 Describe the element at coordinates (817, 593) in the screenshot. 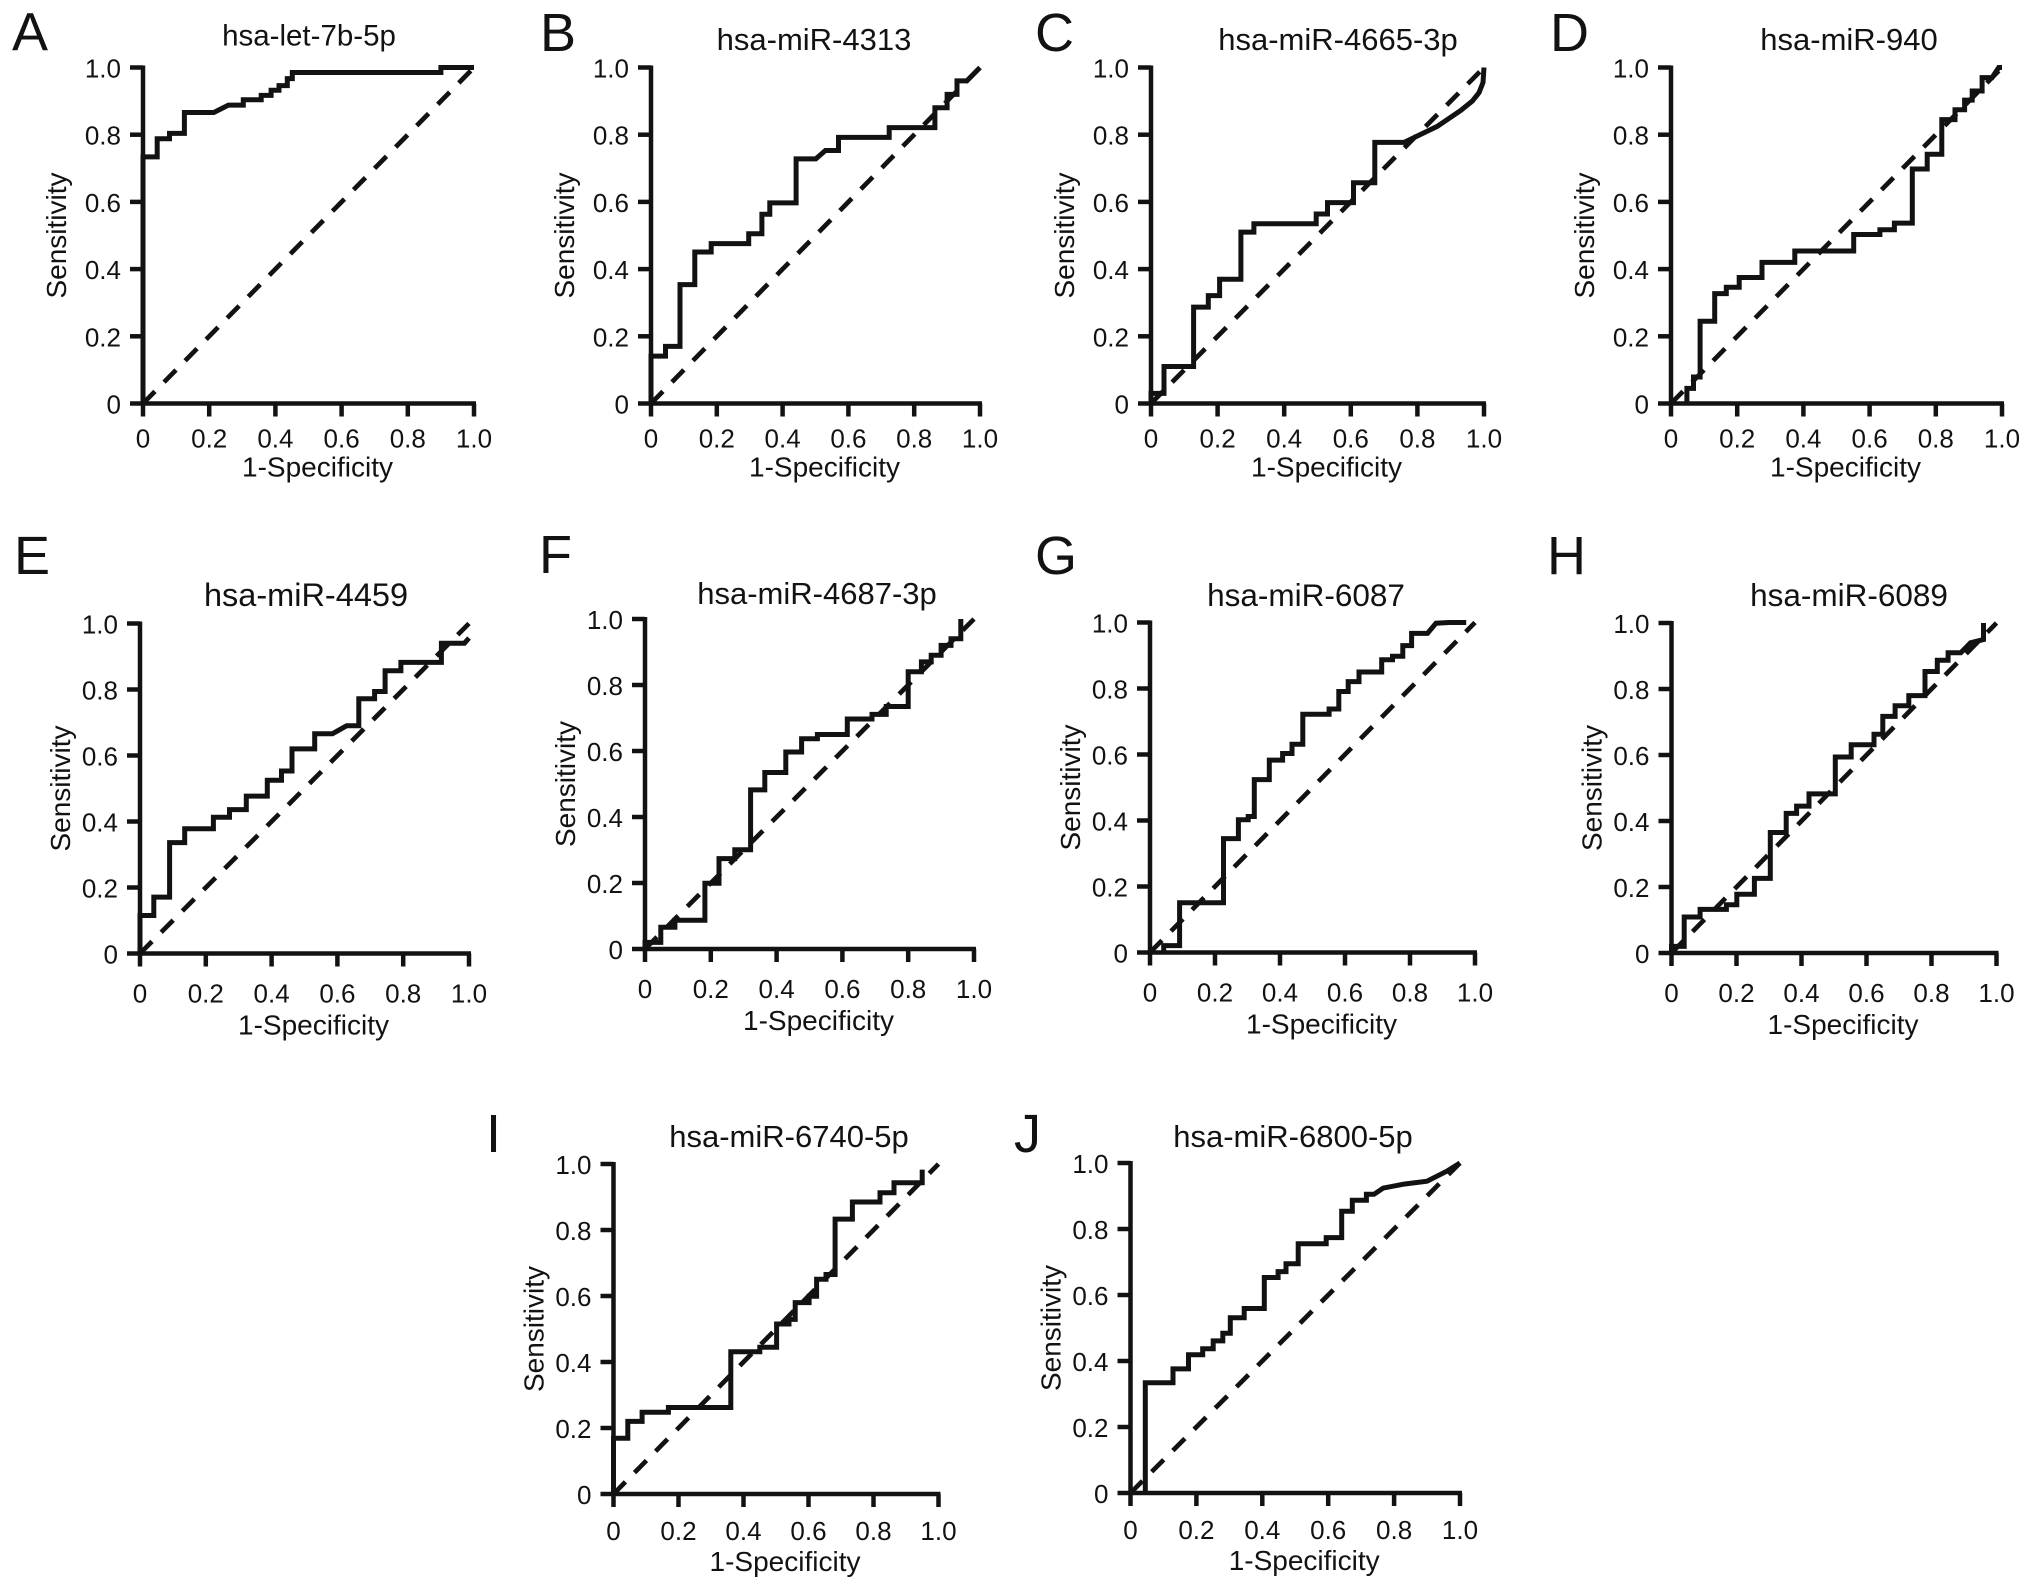

I see `svg-text: hsa-miR-4687-3p` at that location.